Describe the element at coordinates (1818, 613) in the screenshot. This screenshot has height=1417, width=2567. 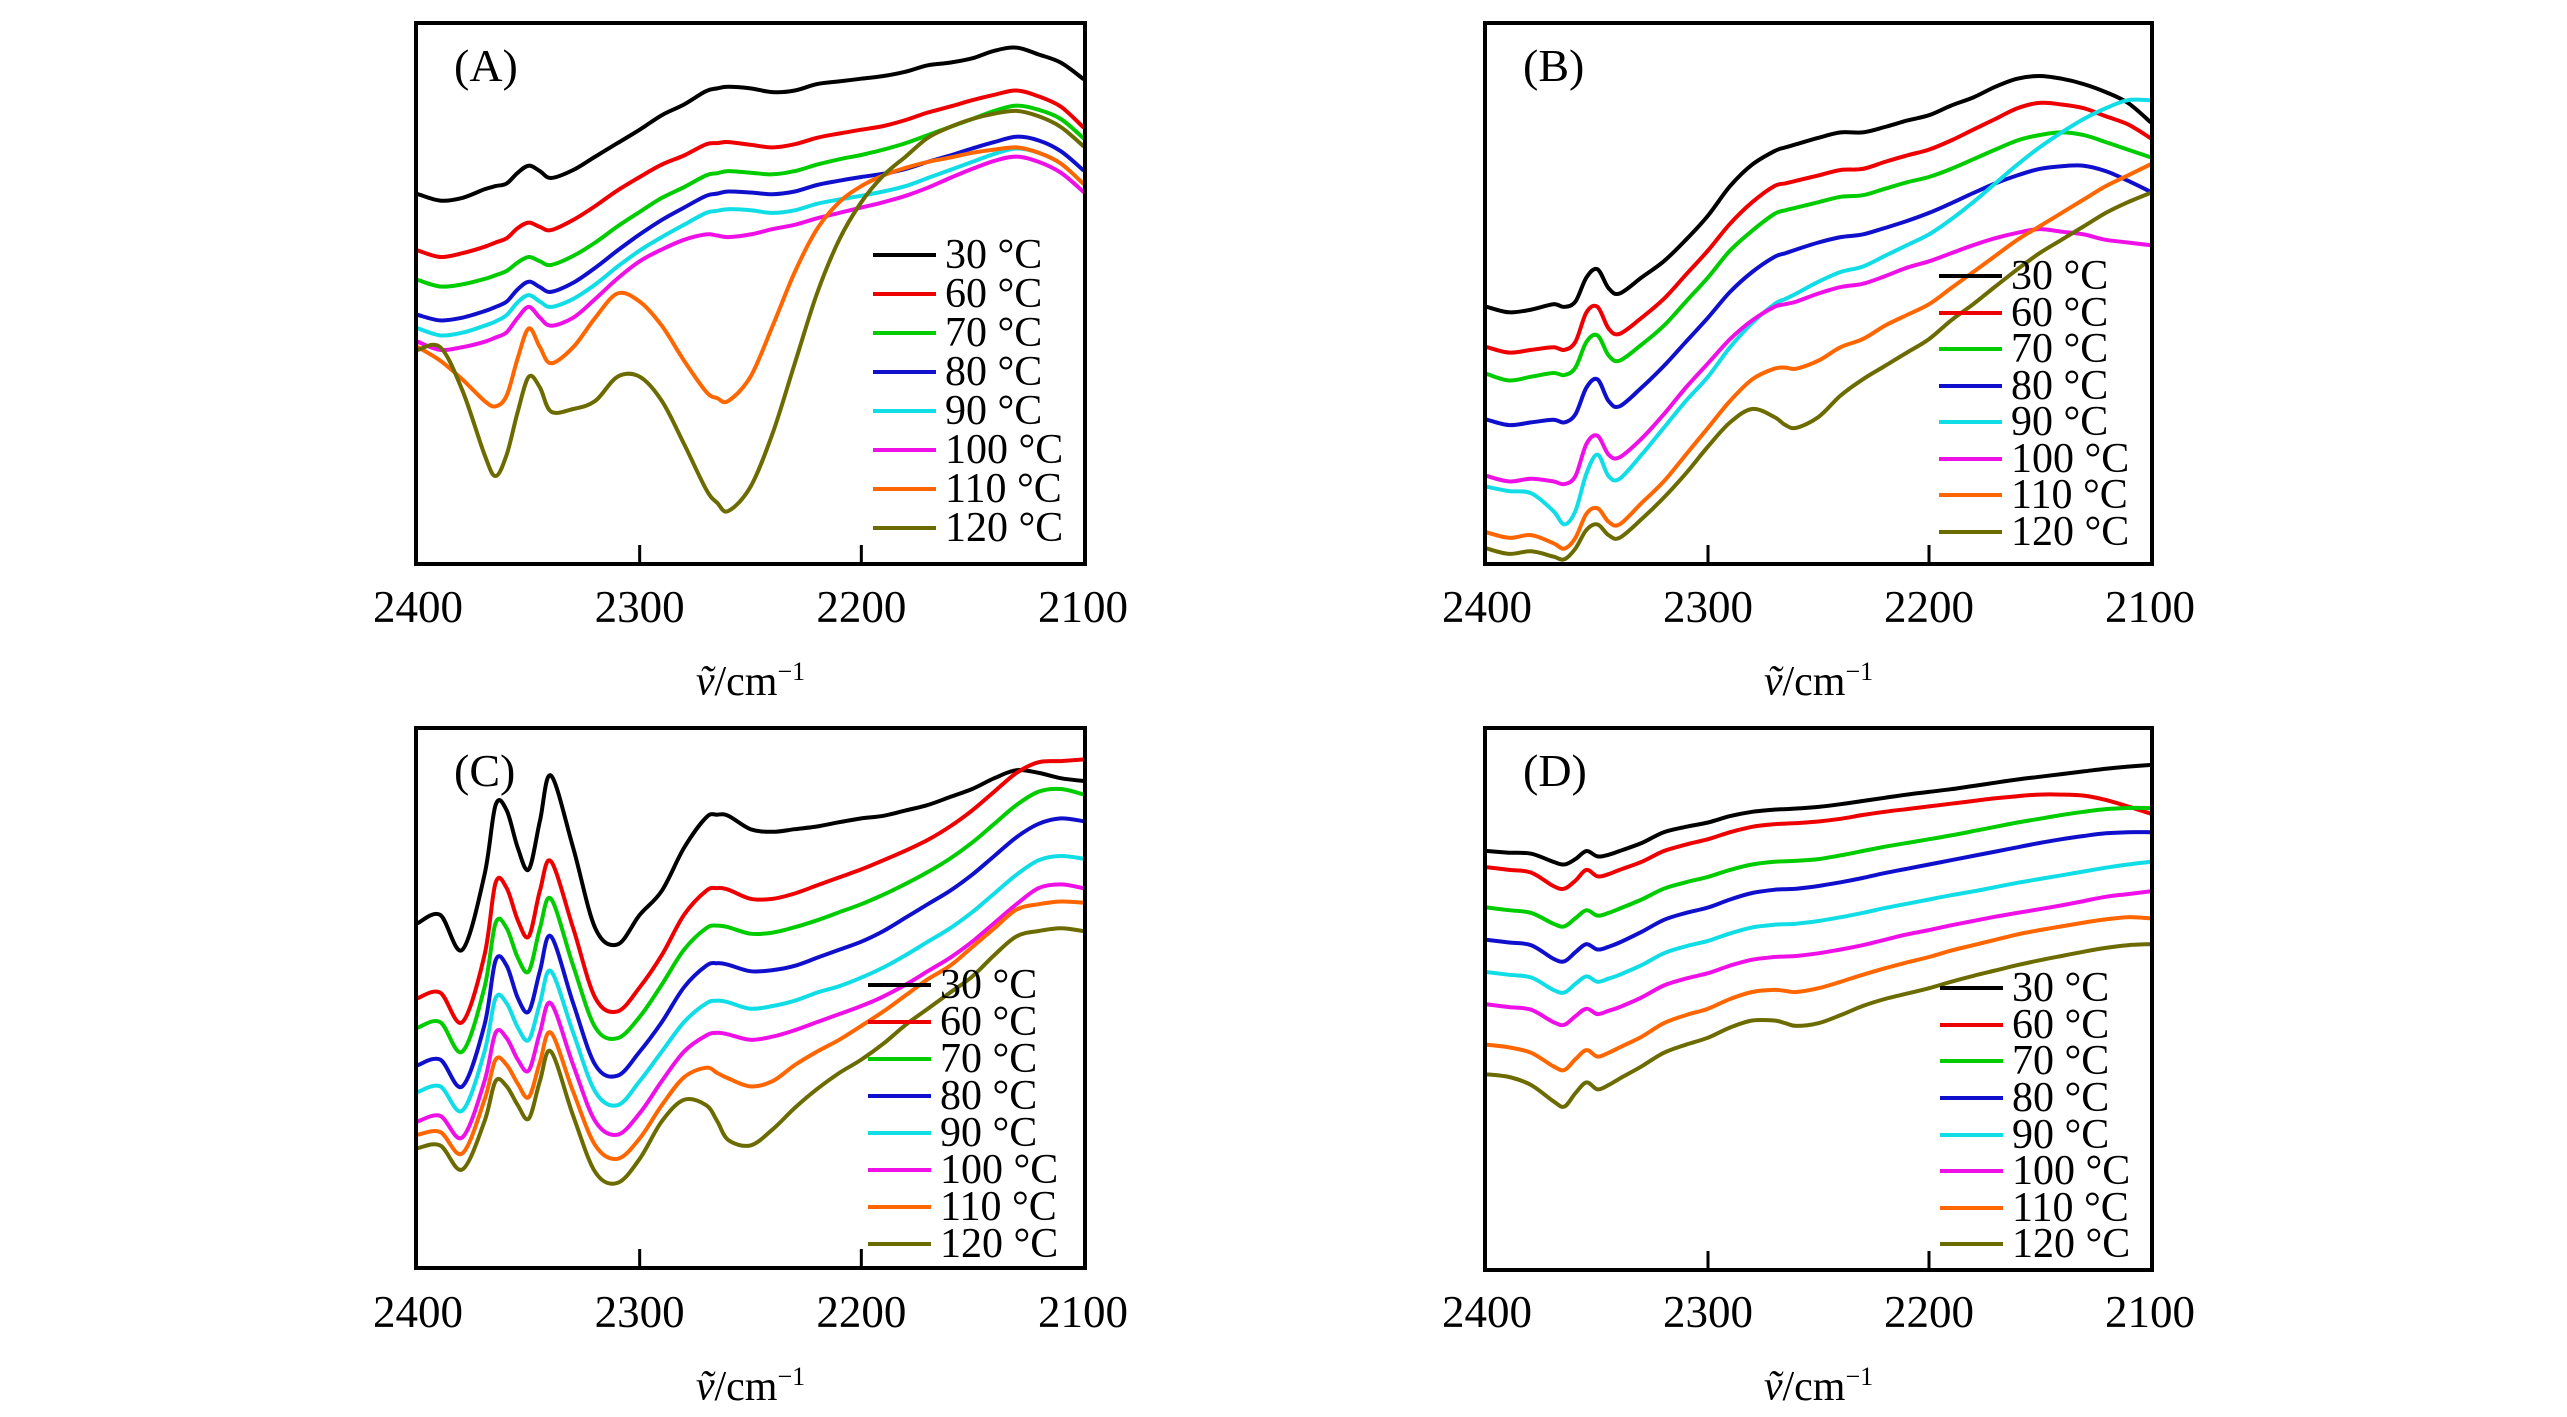
I see `x-tick-labels-b: 2400 2300 2200 2100` at that location.